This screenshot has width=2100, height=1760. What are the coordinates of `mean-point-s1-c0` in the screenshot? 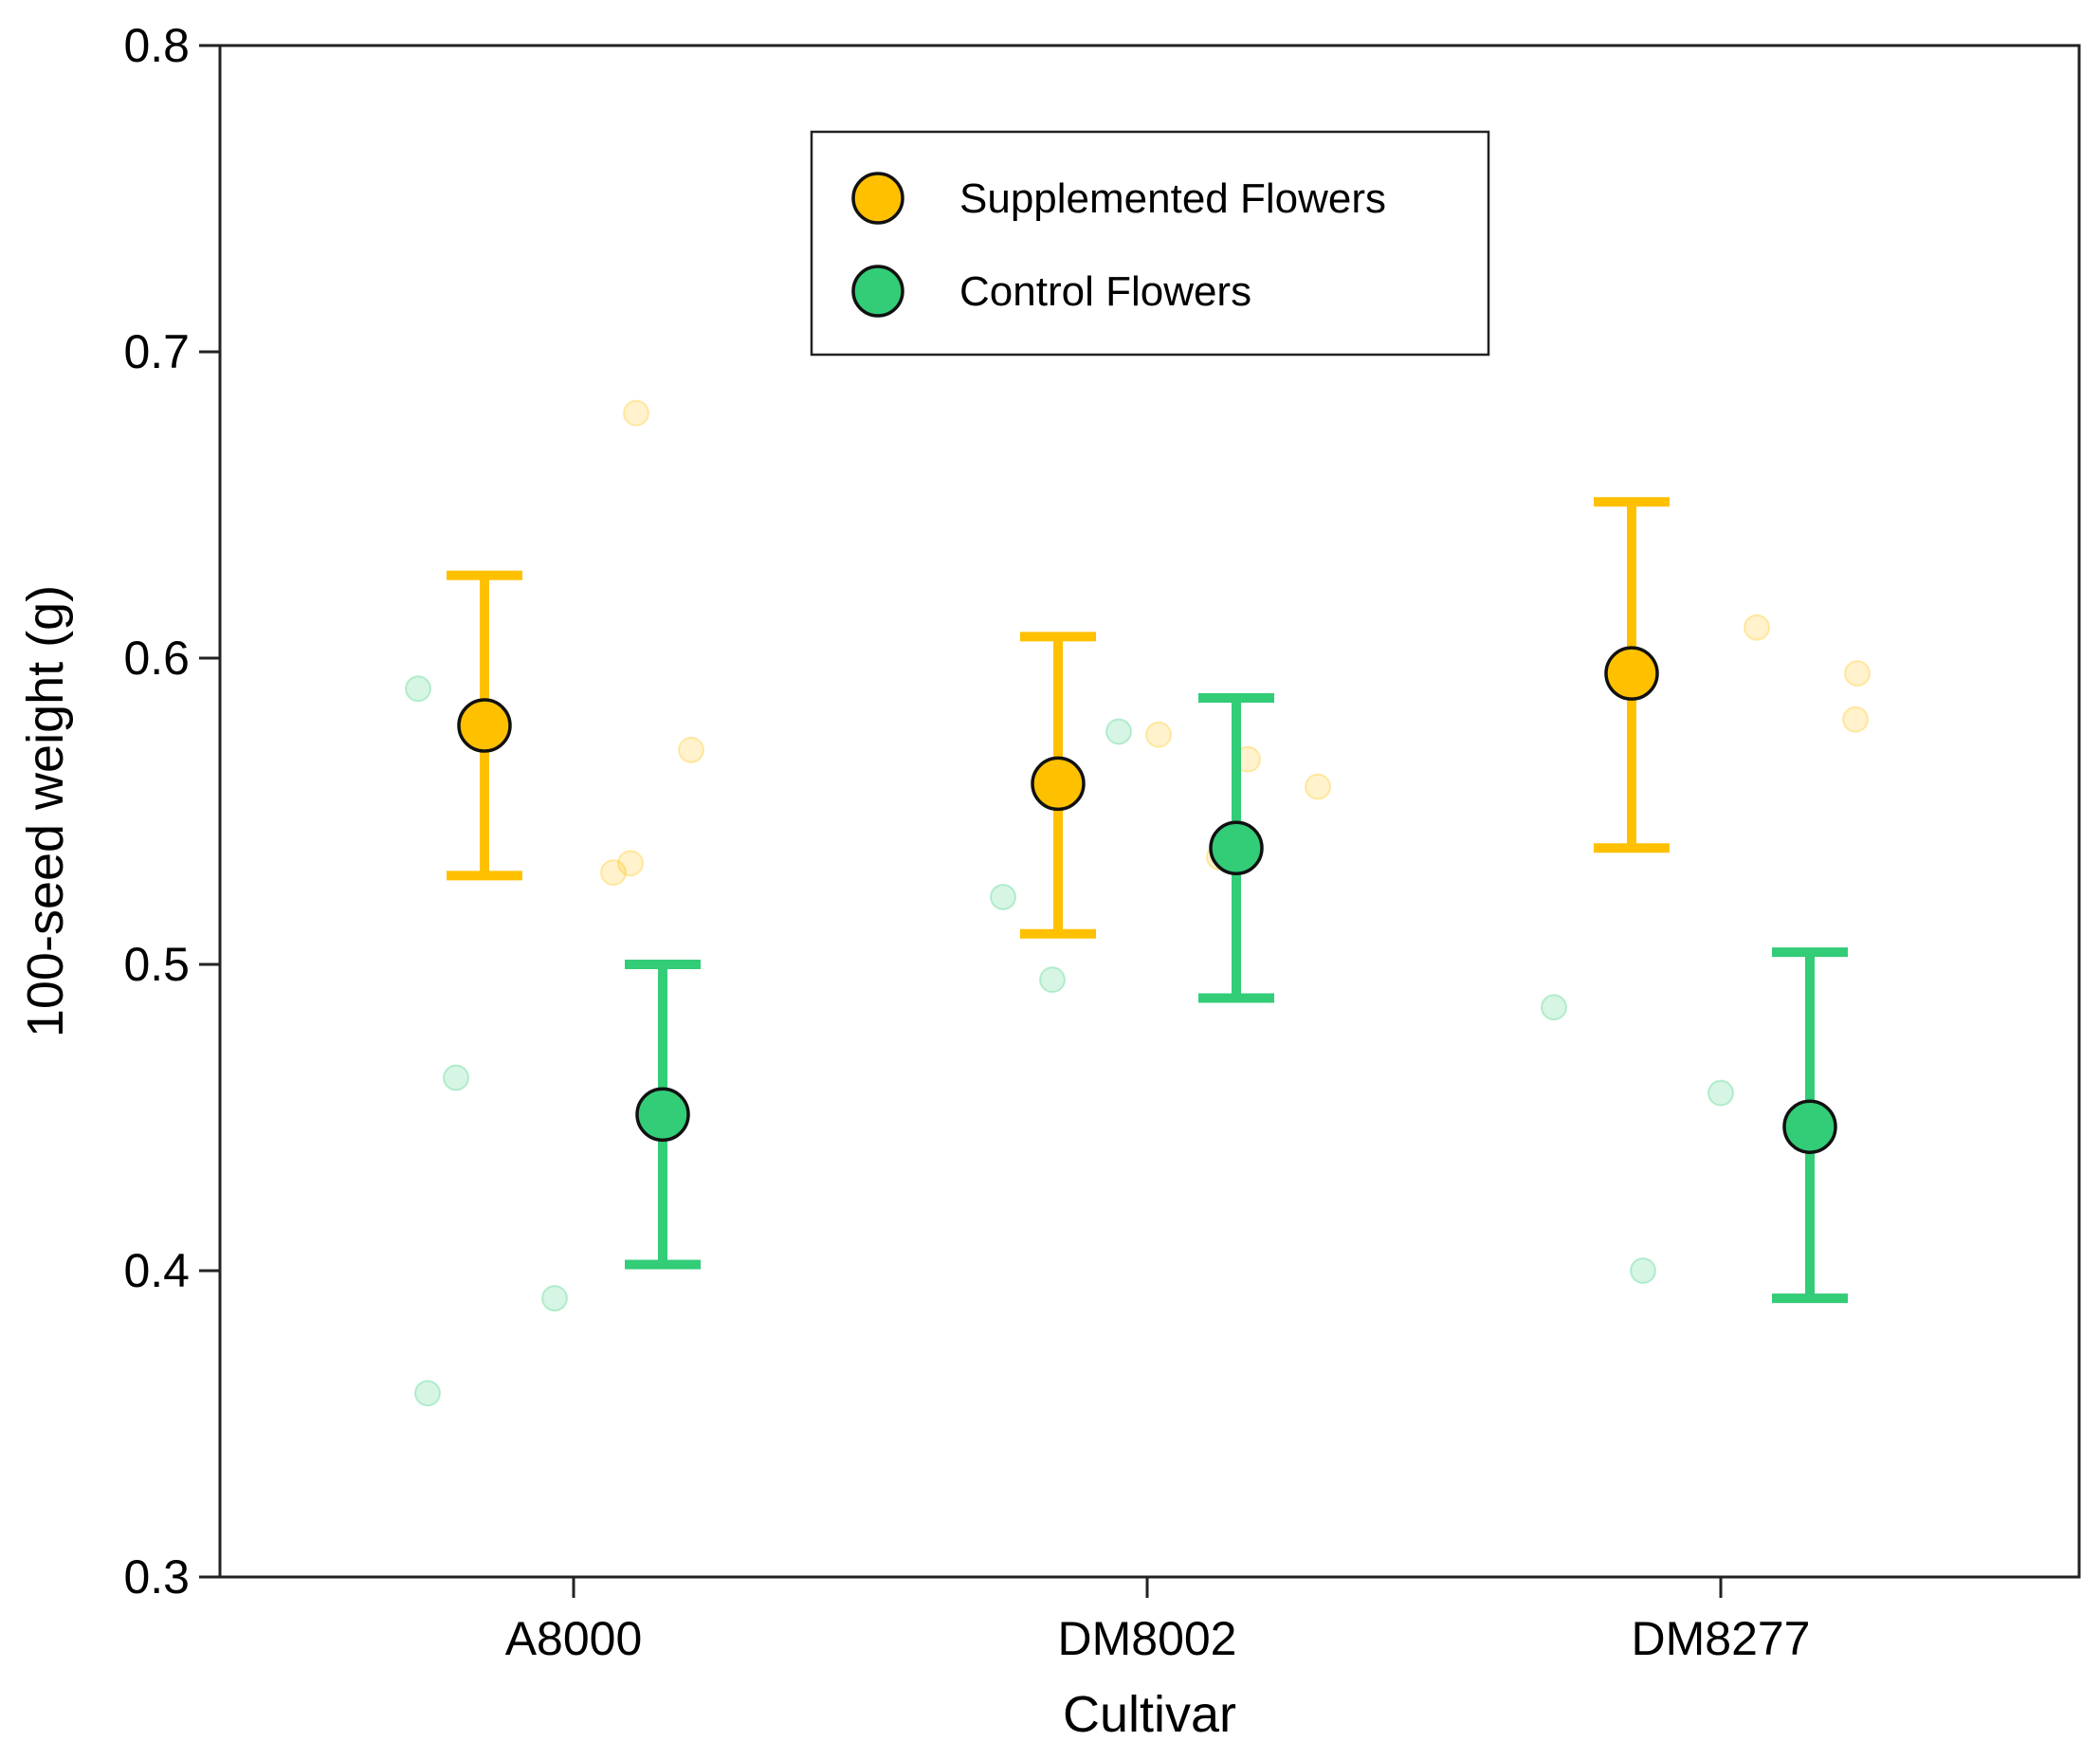 It's located at (662, 1115).